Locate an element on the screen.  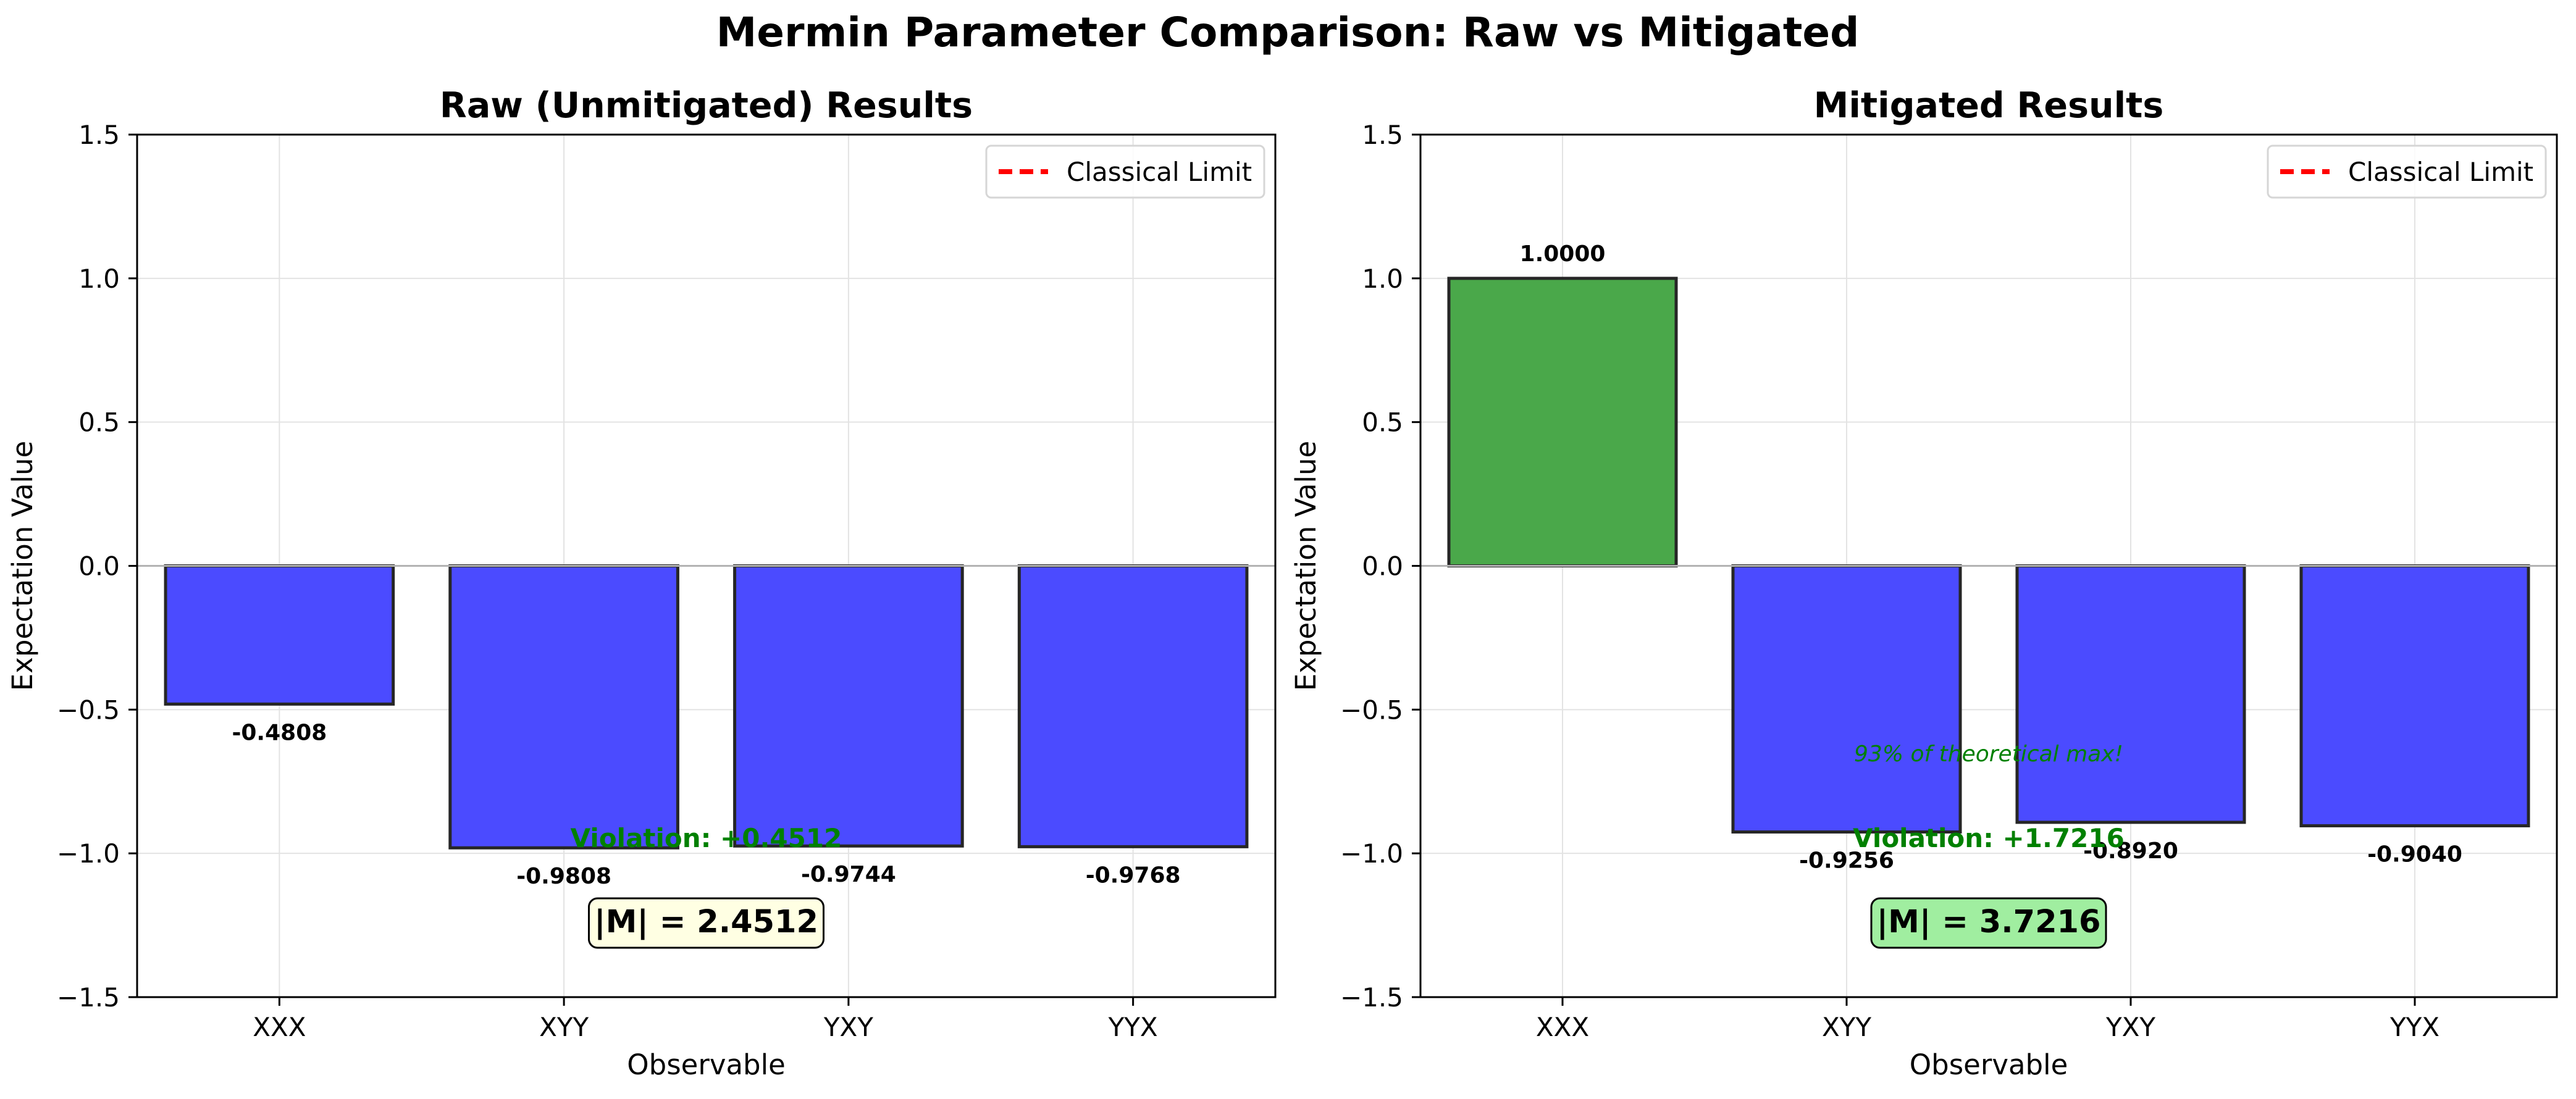
panel-1-ytick-label: 0.5 is located at coordinates (99, 422).